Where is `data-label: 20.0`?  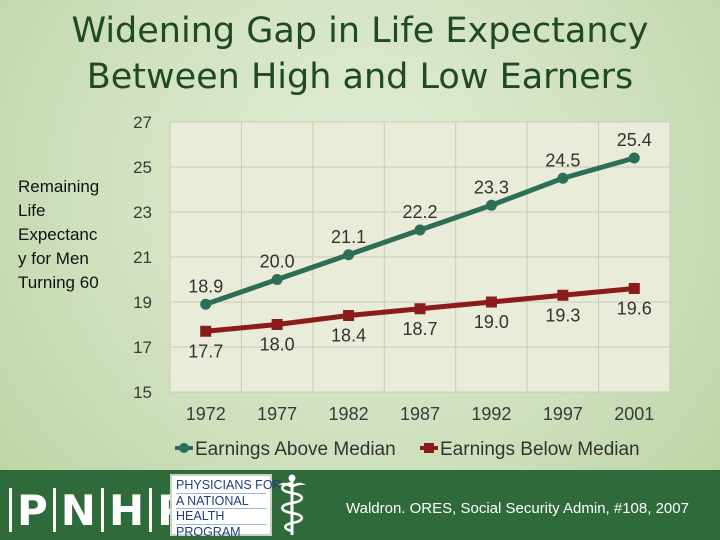 data-label: 20.0 is located at coordinates (277, 262).